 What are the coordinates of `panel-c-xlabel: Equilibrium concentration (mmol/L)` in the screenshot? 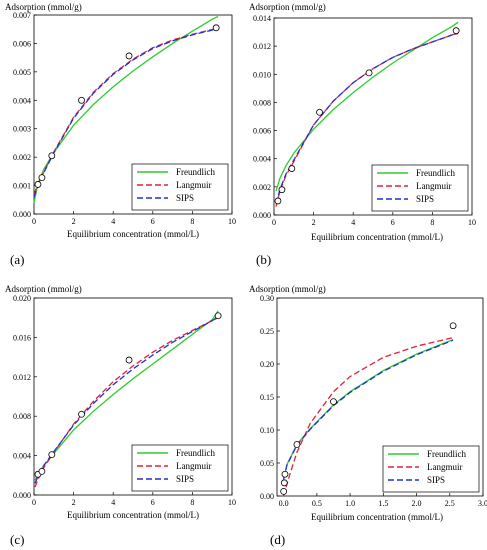 It's located at (133, 515).